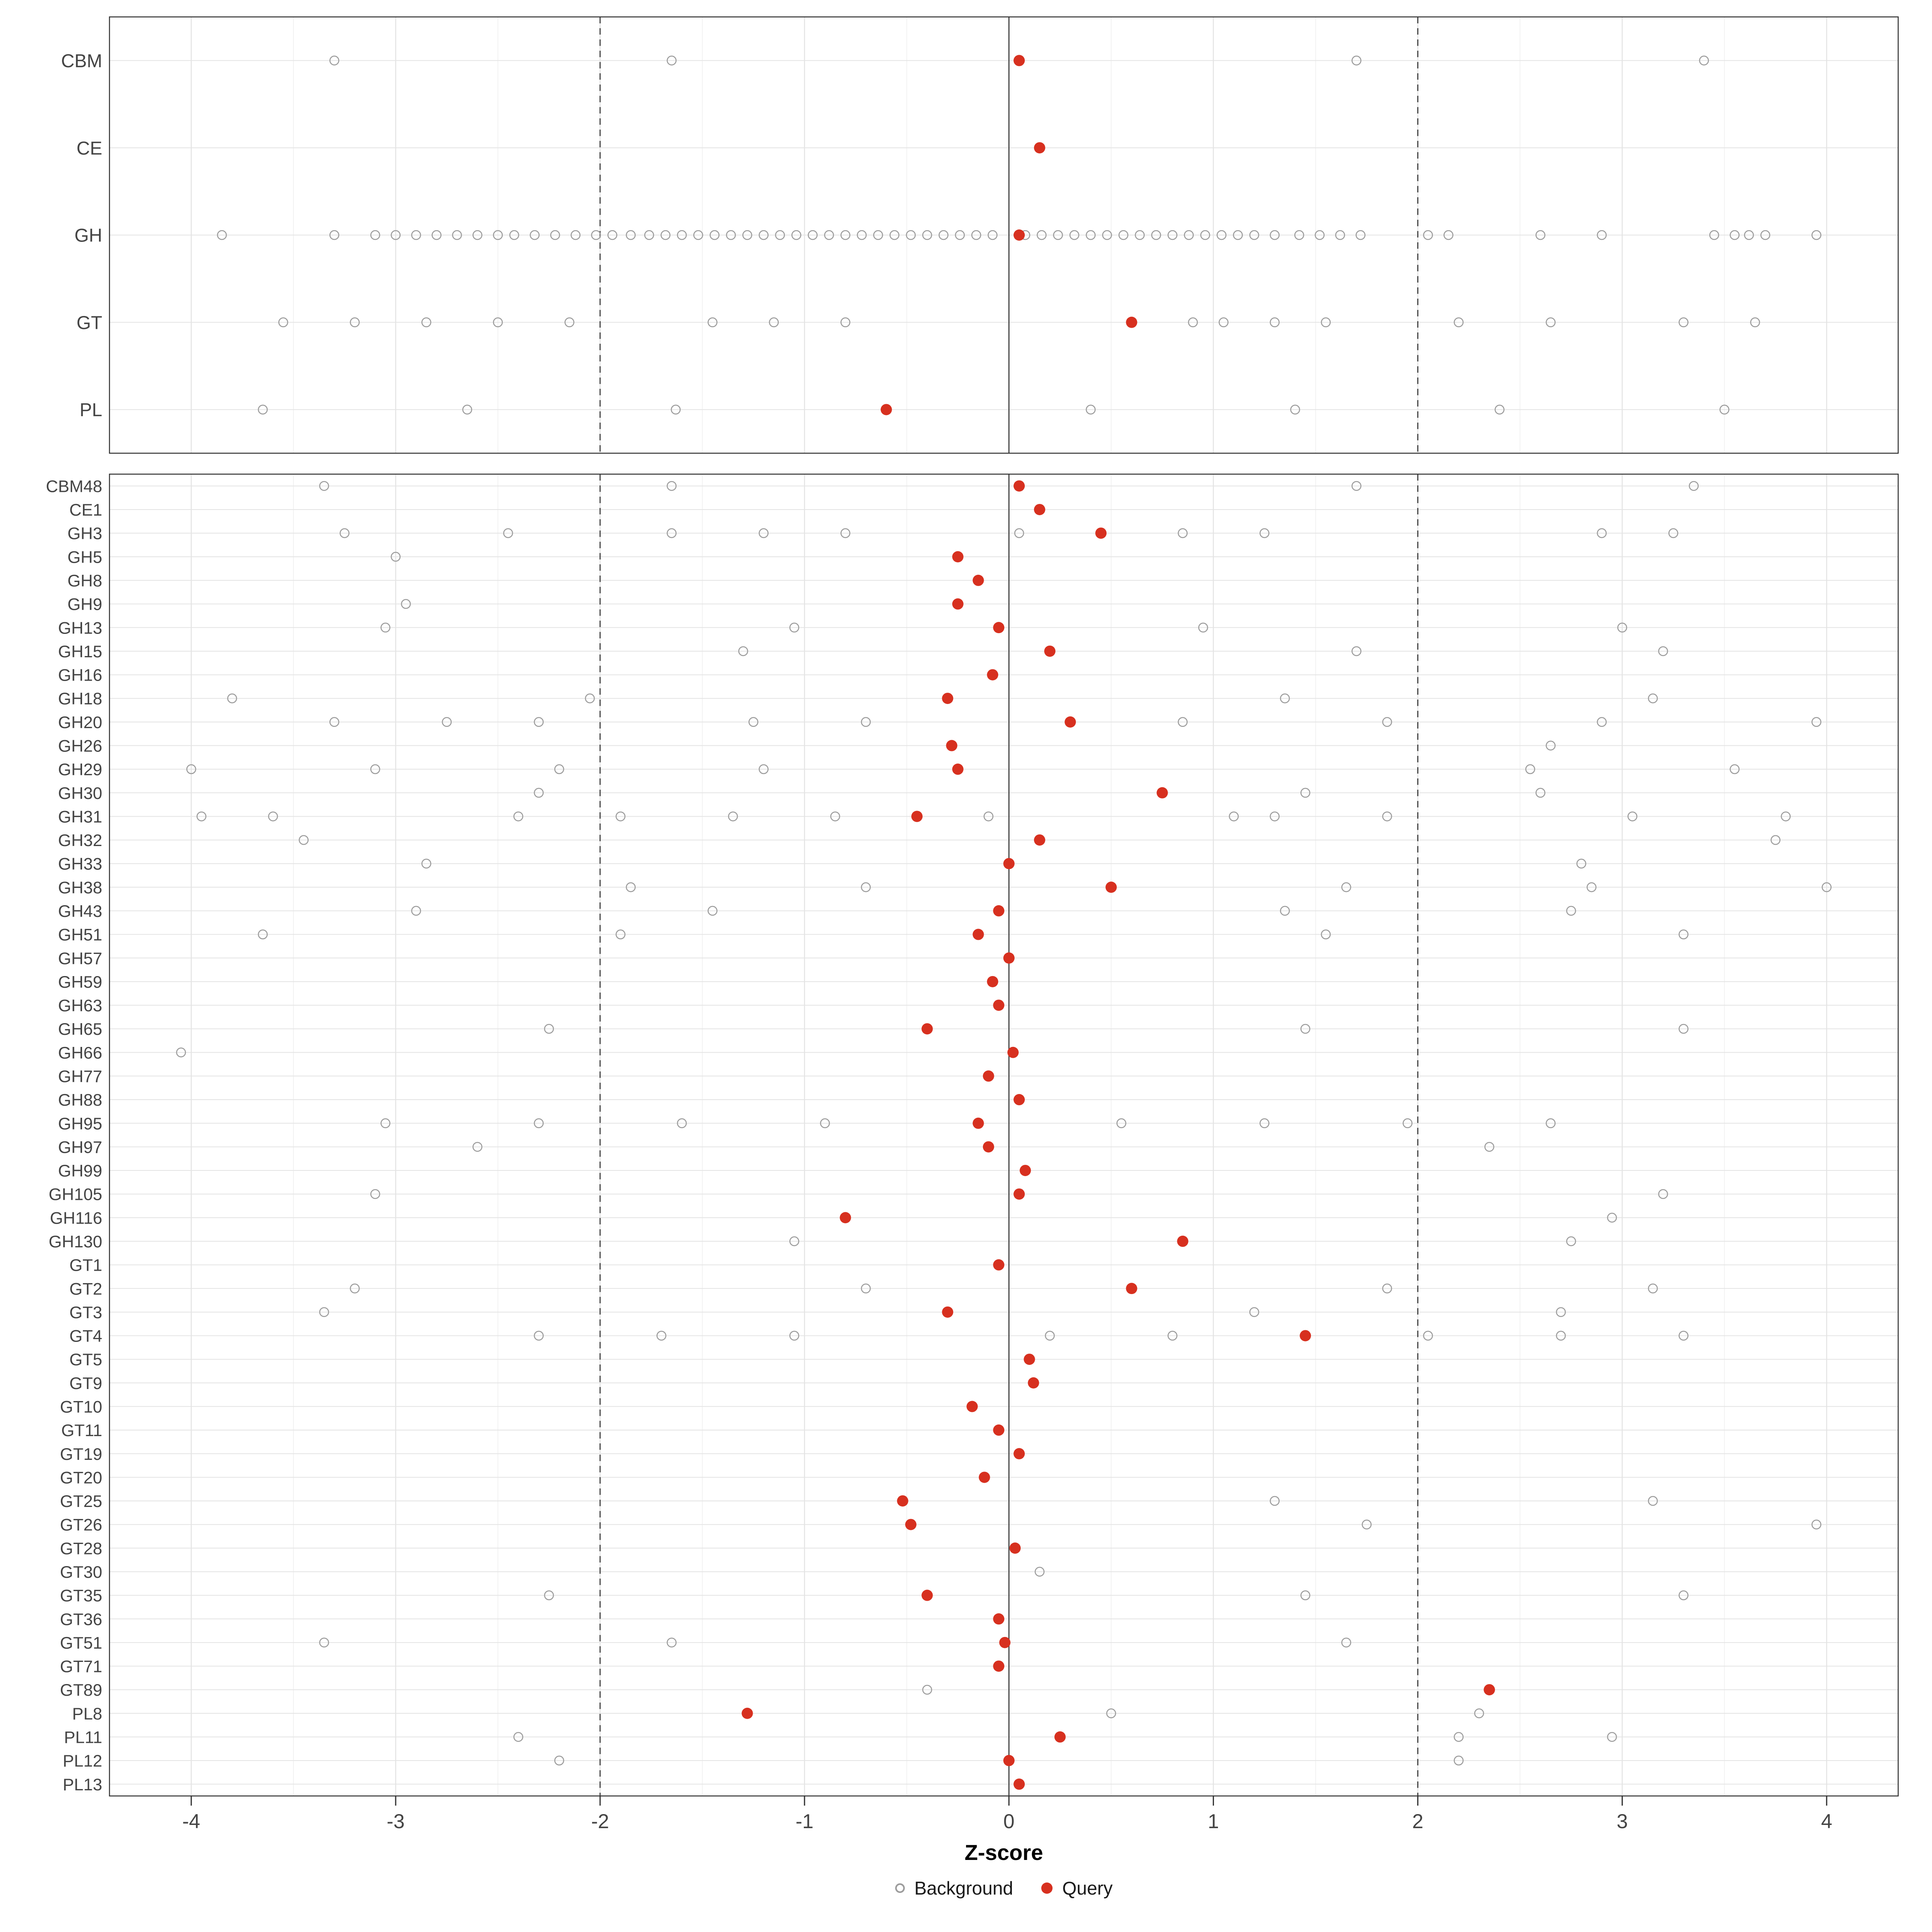  I want to click on y-axis-label: GH116, so click(76, 1217).